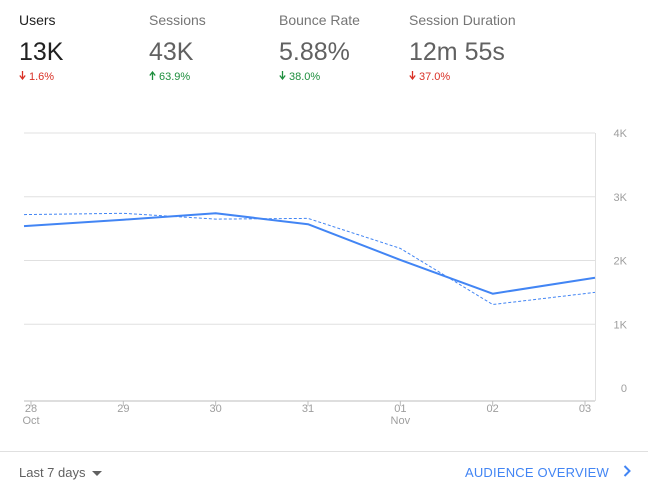  I want to click on metric-delta-value: 37.0%, so click(435, 77).